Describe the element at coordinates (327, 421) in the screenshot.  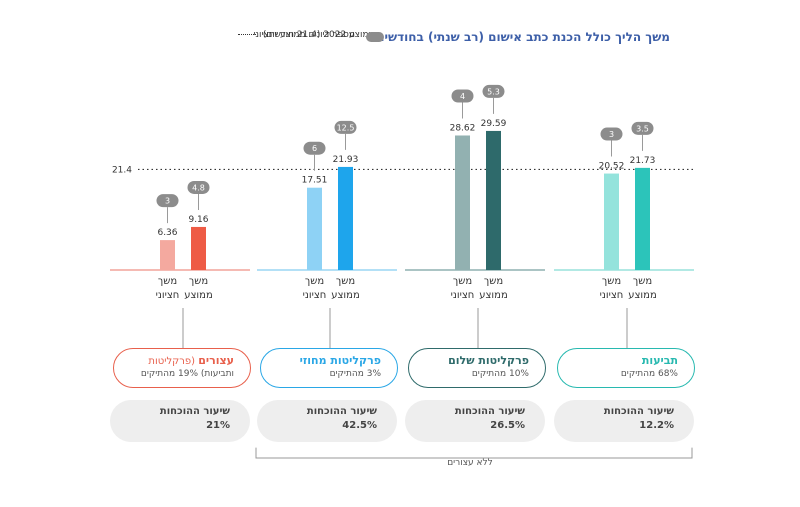
I see `evidence-rate-card: שיעור ההוכחות 42.5%` at that location.